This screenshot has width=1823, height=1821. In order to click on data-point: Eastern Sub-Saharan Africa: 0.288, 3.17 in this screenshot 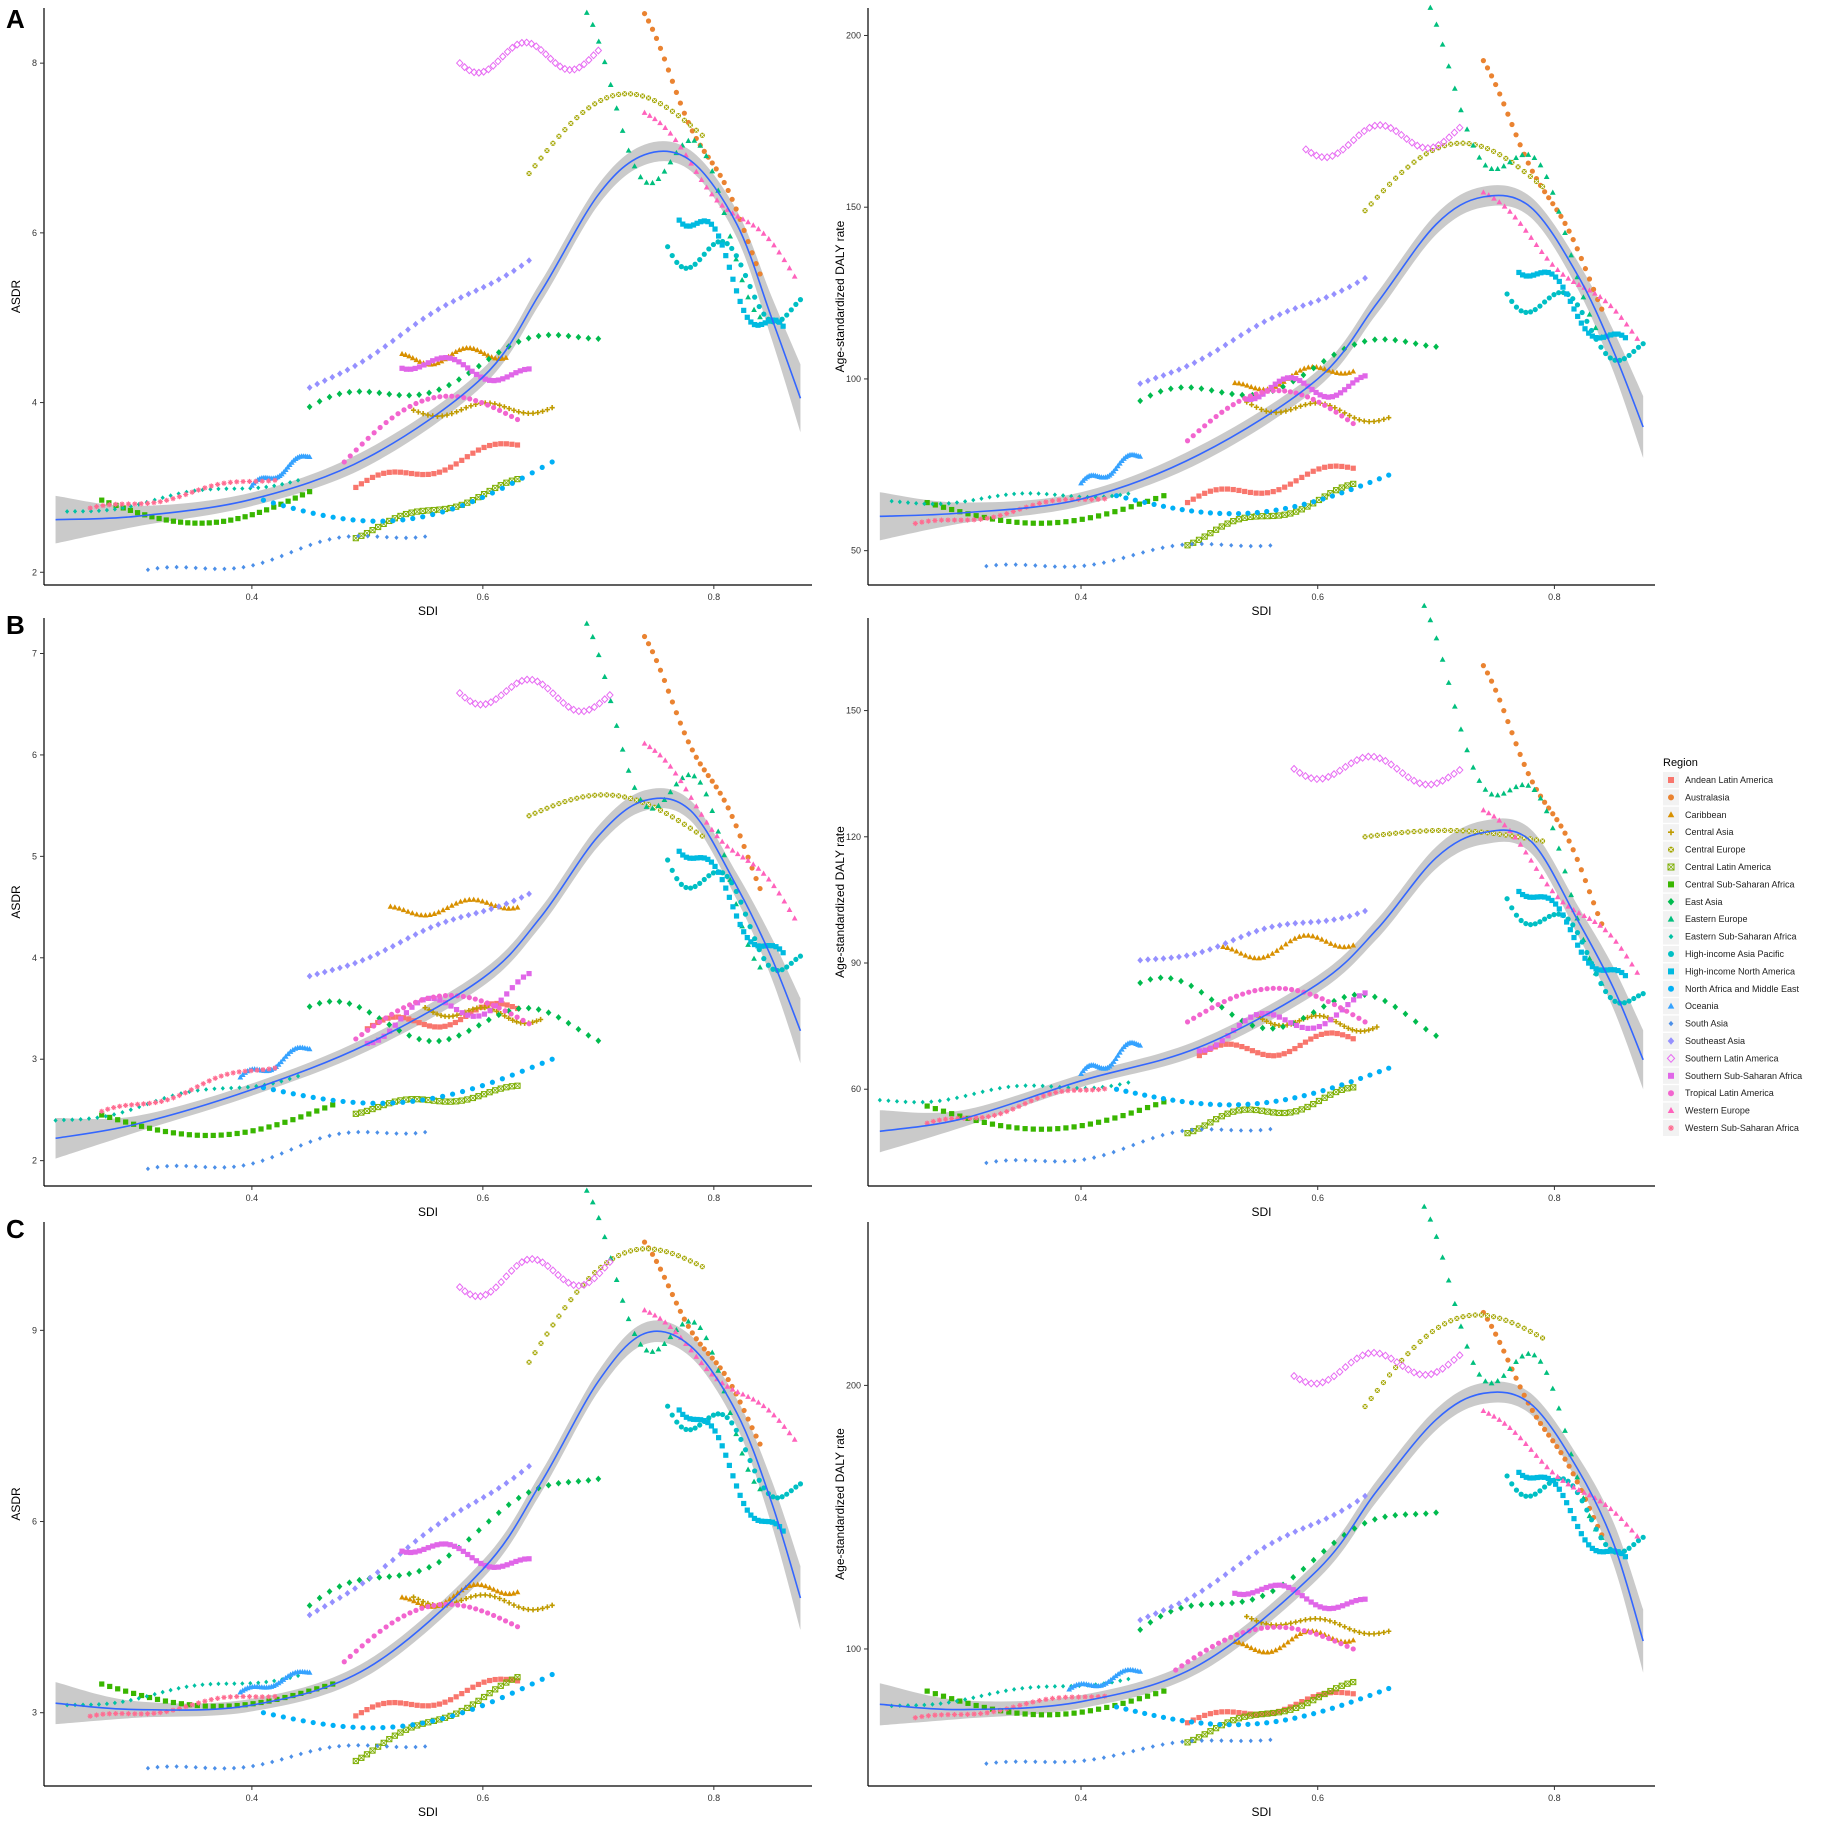, I will do `click(122, 1702)`.